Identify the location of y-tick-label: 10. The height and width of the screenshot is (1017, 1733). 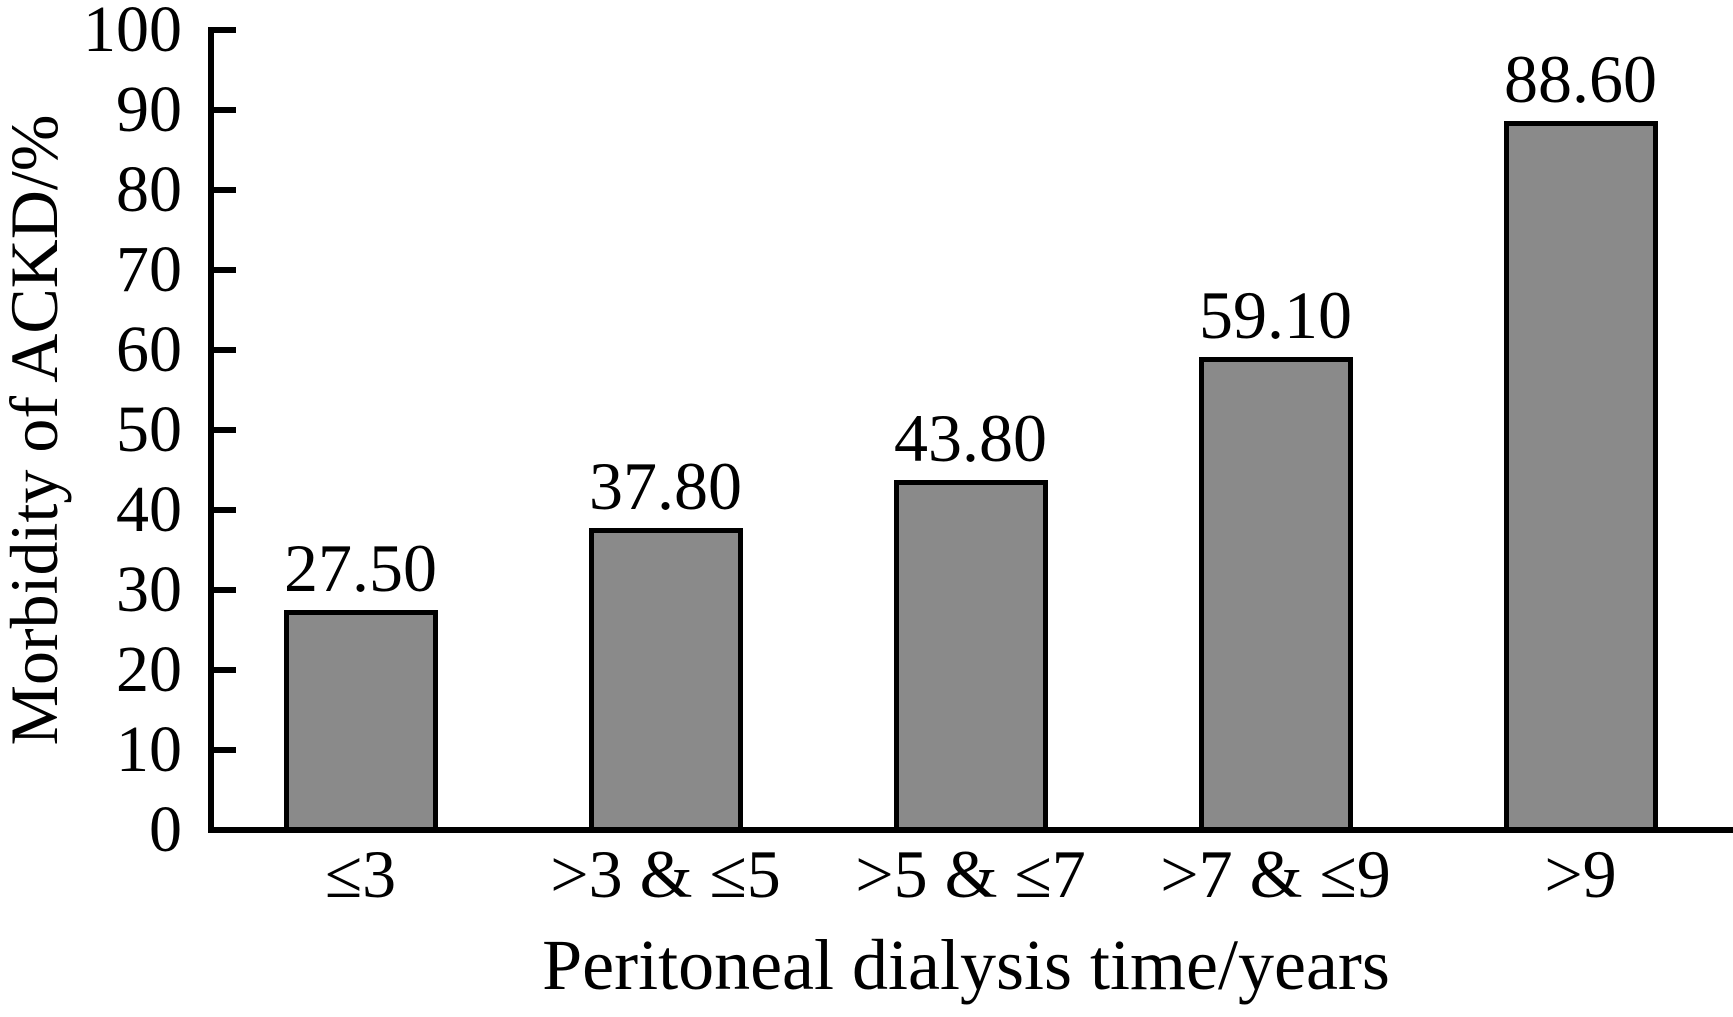
(149, 749).